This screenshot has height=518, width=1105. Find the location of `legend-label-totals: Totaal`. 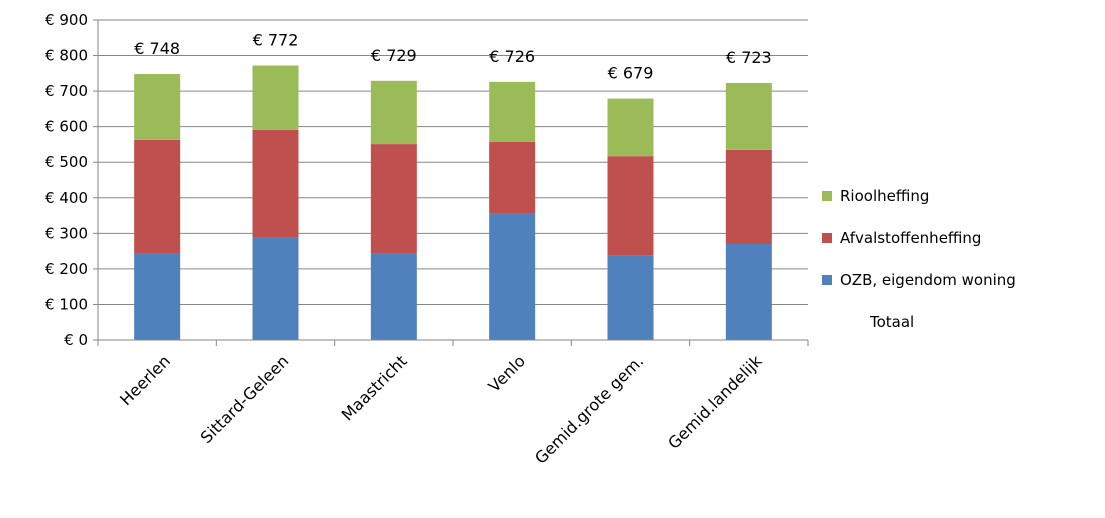

legend-label-totals: Totaal is located at coordinates (891, 322).